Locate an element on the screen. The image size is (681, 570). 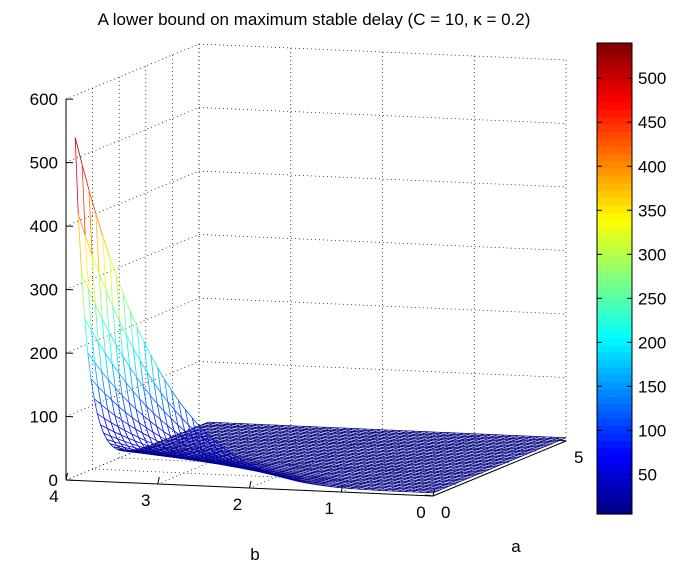
z-tick-label: 100 is located at coordinates (44, 417).